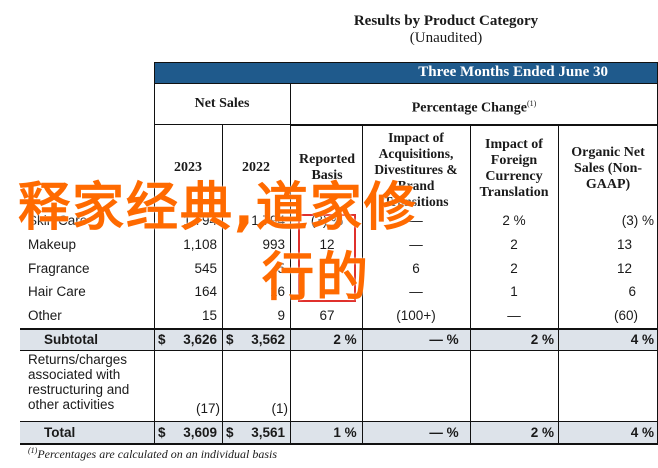  Describe the element at coordinates (218, 208) in the screenshot. I see `watermark-line-1: 释家经典,道家修` at that location.